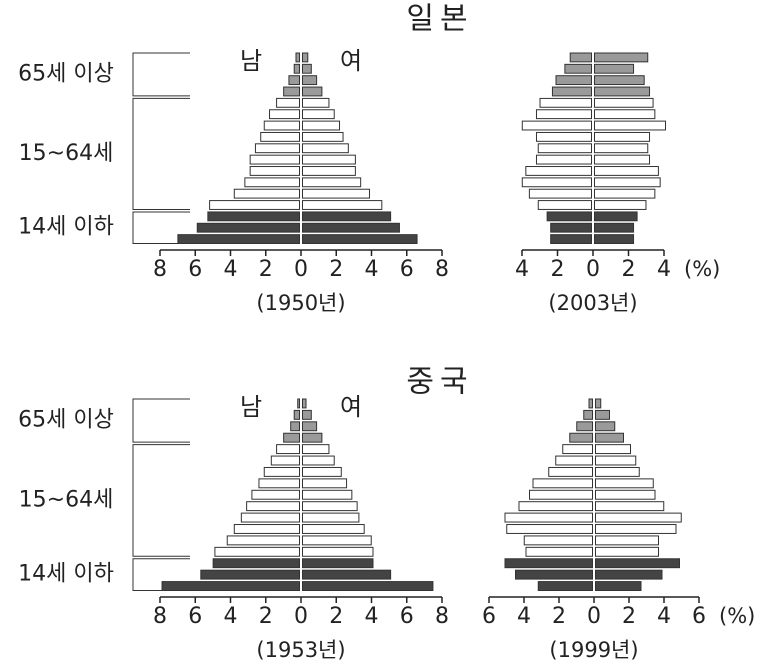  Describe the element at coordinates (593, 650) in the screenshot. I see `caption: (1999년)` at that location.